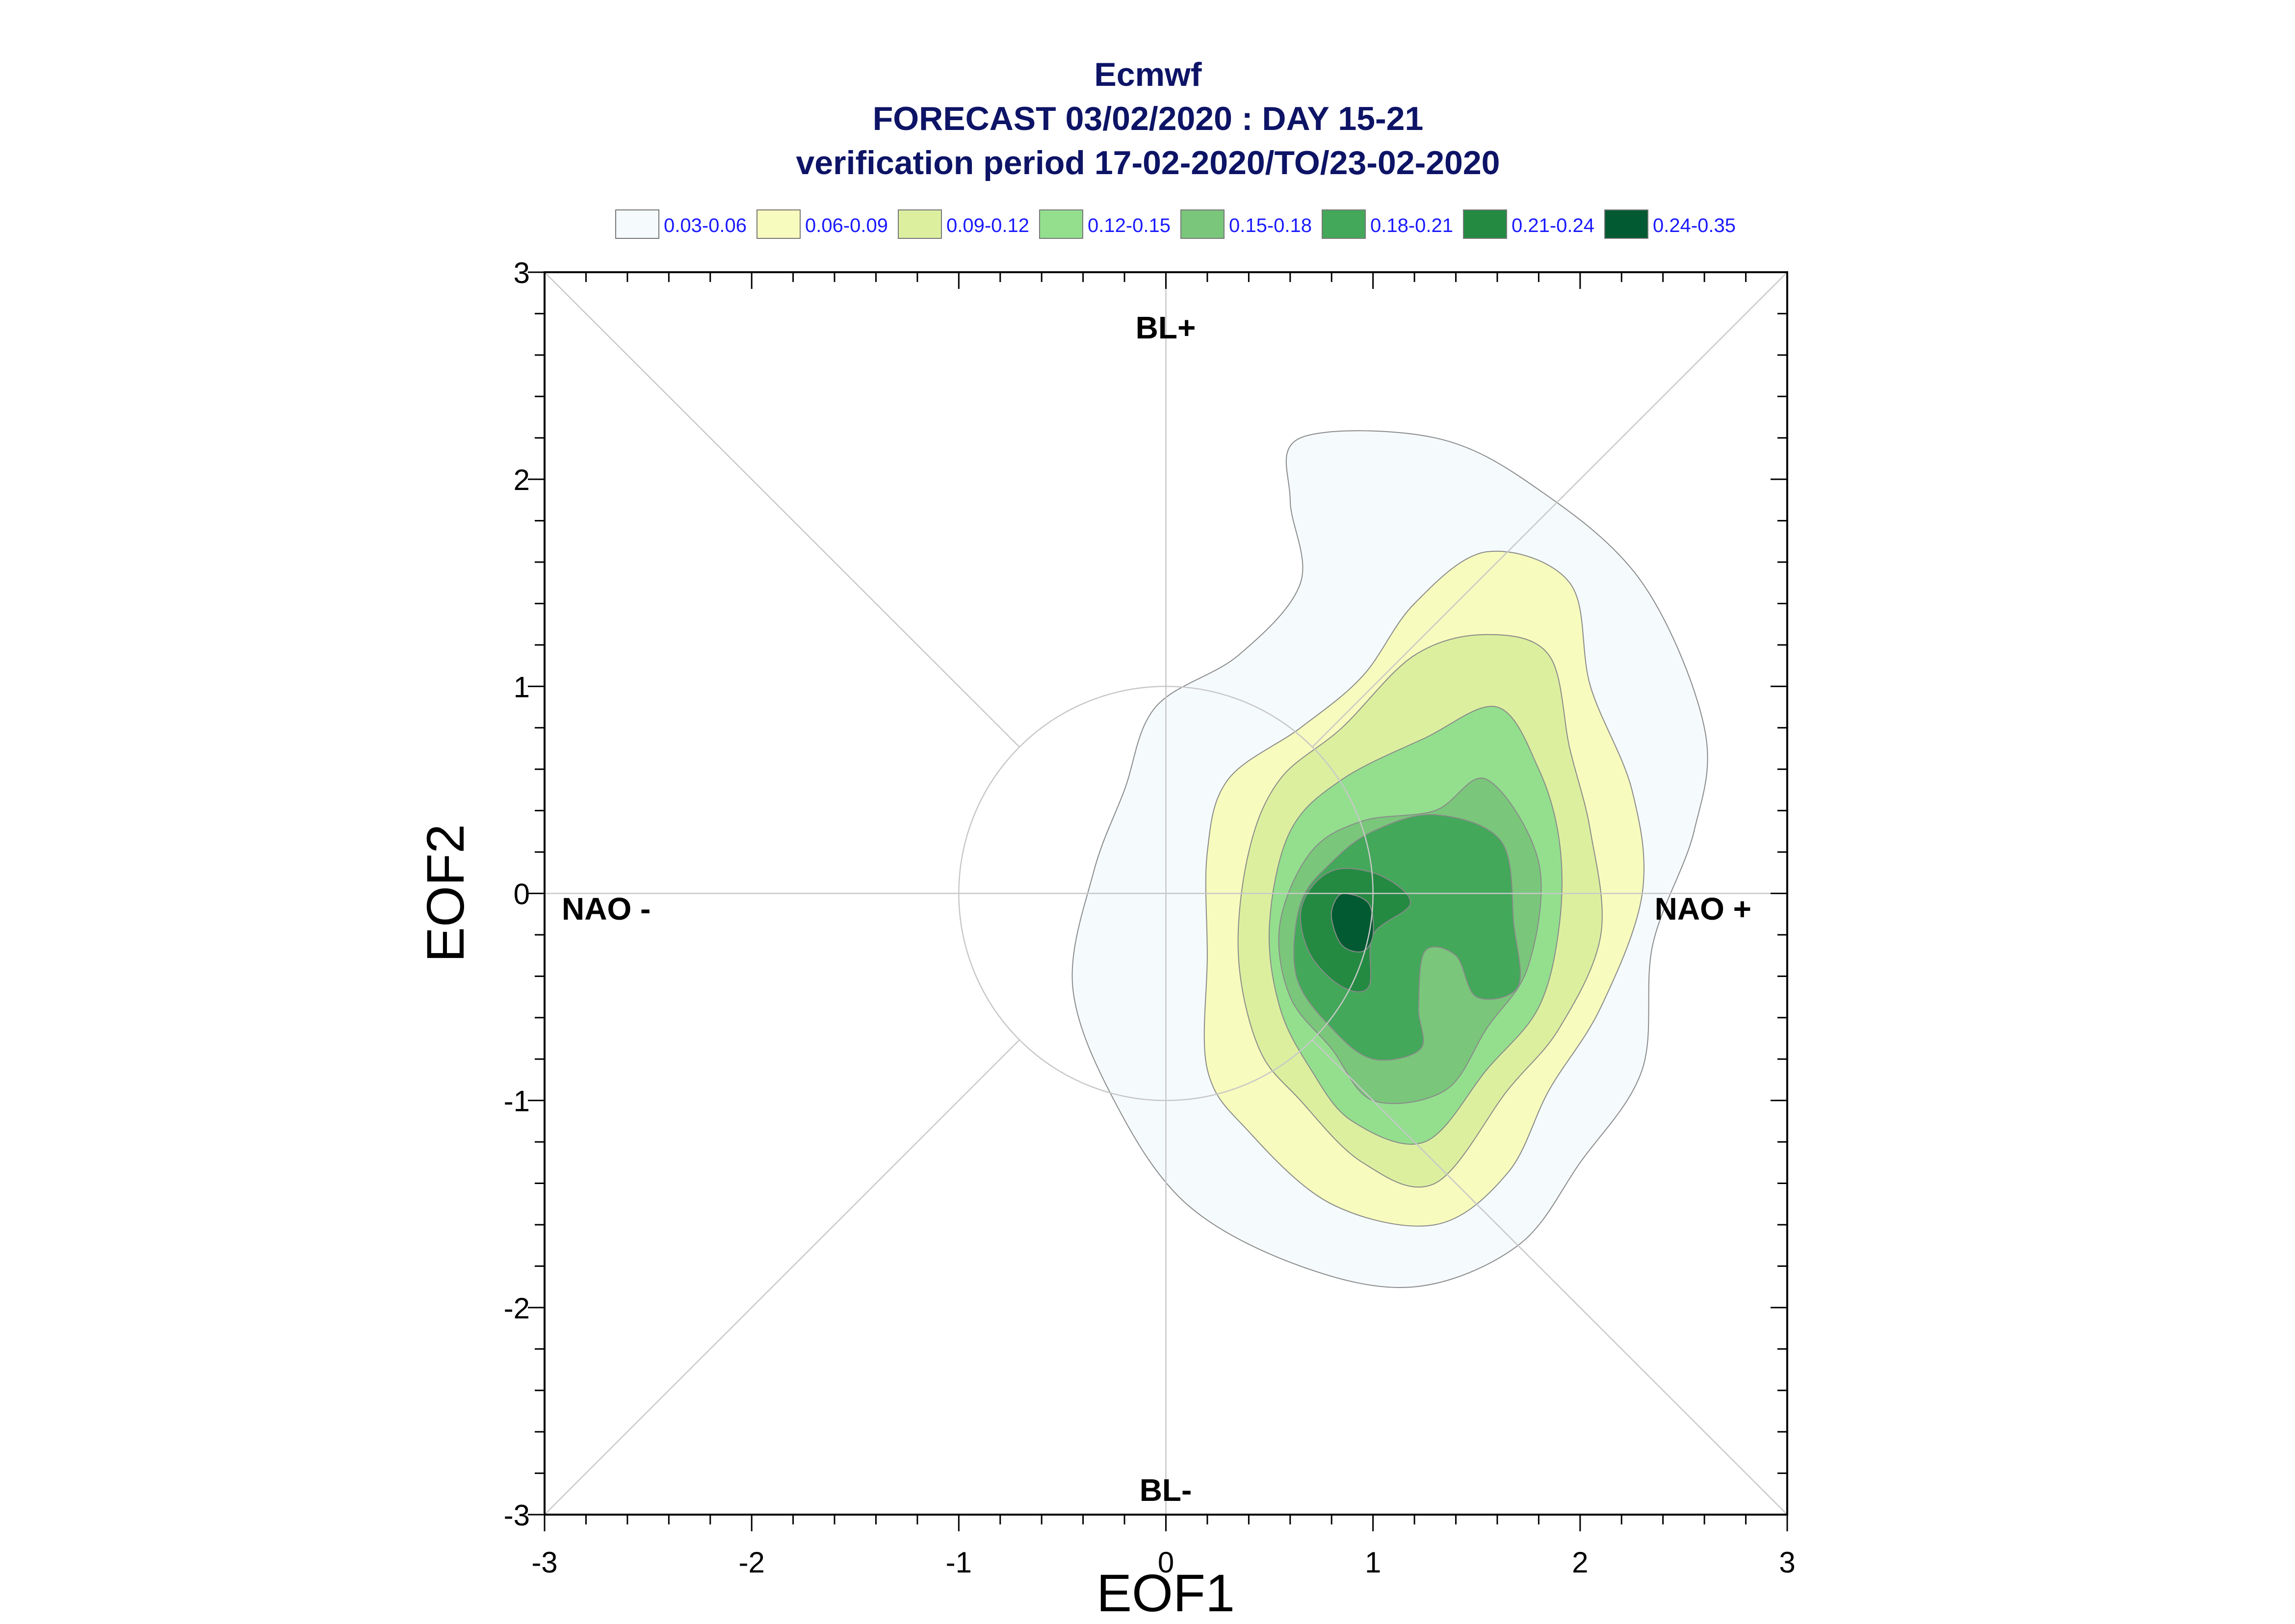 This screenshot has width=2295, height=1624. What do you see at coordinates (1166, 1593) in the screenshot?
I see `x-axis-title: EOF1` at bounding box center [1166, 1593].